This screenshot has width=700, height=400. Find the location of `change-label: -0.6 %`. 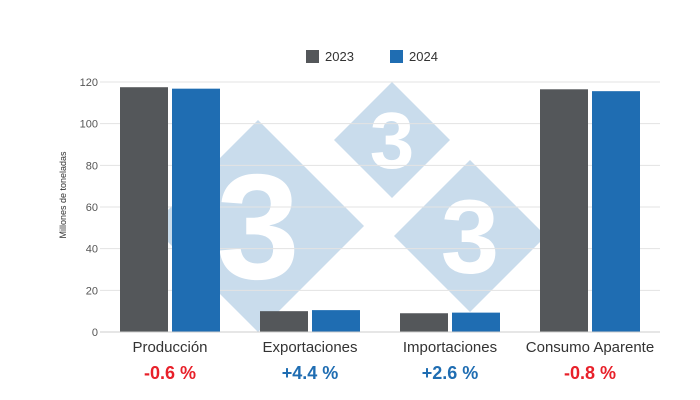

change-label: -0.6 % is located at coordinates (170, 373).